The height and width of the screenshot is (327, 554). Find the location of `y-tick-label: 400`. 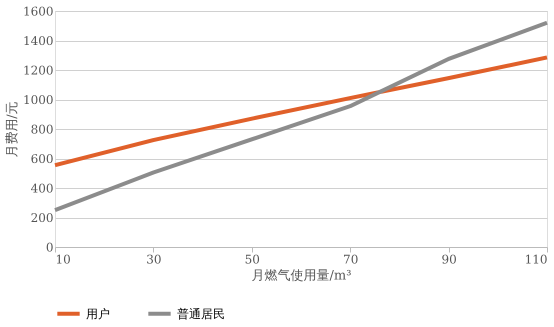

y-tick-label: 400 is located at coordinates (42, 189).